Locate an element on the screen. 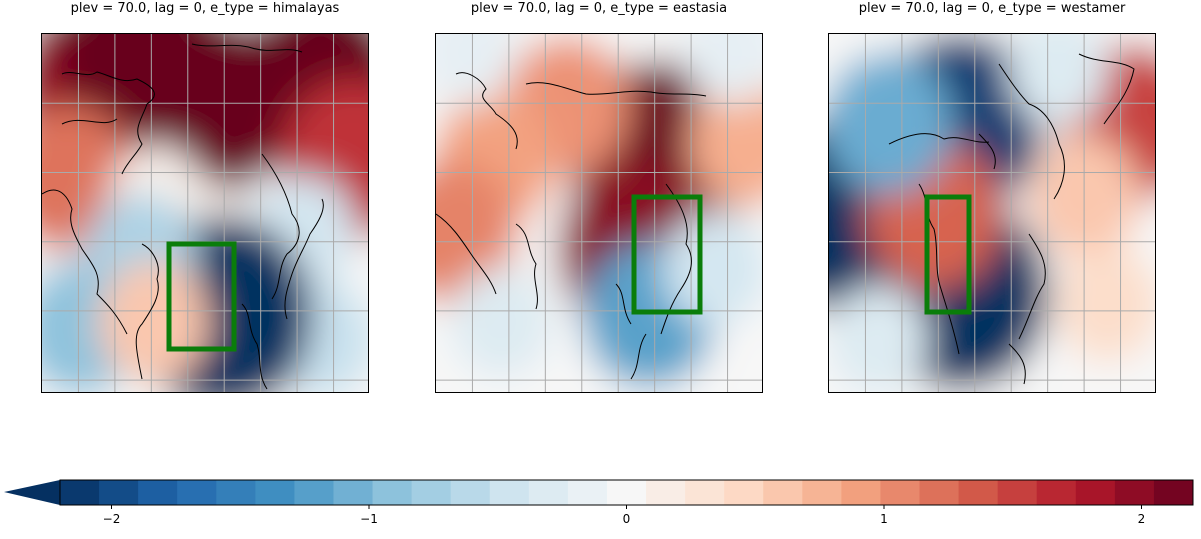  colorbar is located at coordinates (599, 494).